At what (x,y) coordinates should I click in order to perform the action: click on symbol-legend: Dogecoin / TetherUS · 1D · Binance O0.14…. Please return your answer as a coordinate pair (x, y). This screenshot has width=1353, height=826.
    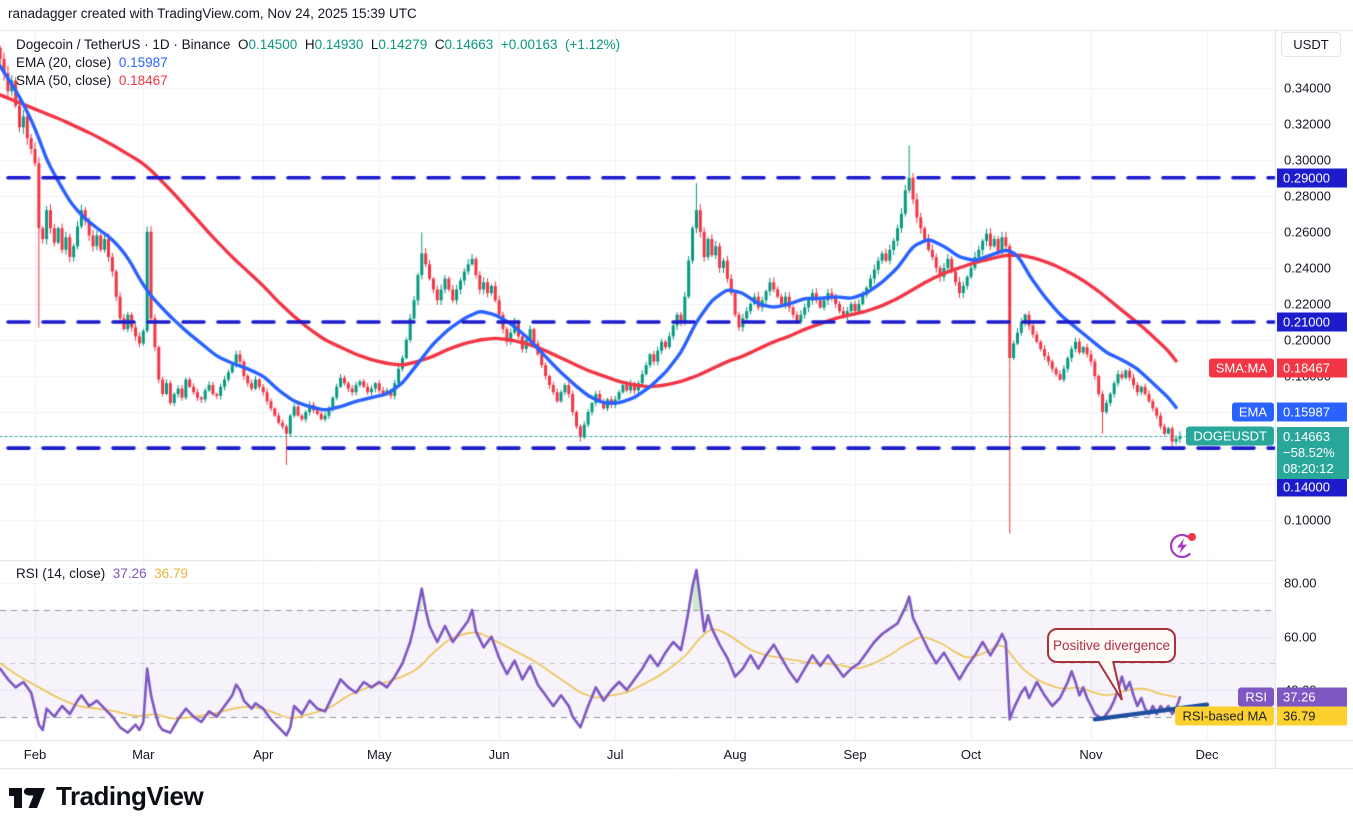
    Looking at the image, I should click on (318, 63).